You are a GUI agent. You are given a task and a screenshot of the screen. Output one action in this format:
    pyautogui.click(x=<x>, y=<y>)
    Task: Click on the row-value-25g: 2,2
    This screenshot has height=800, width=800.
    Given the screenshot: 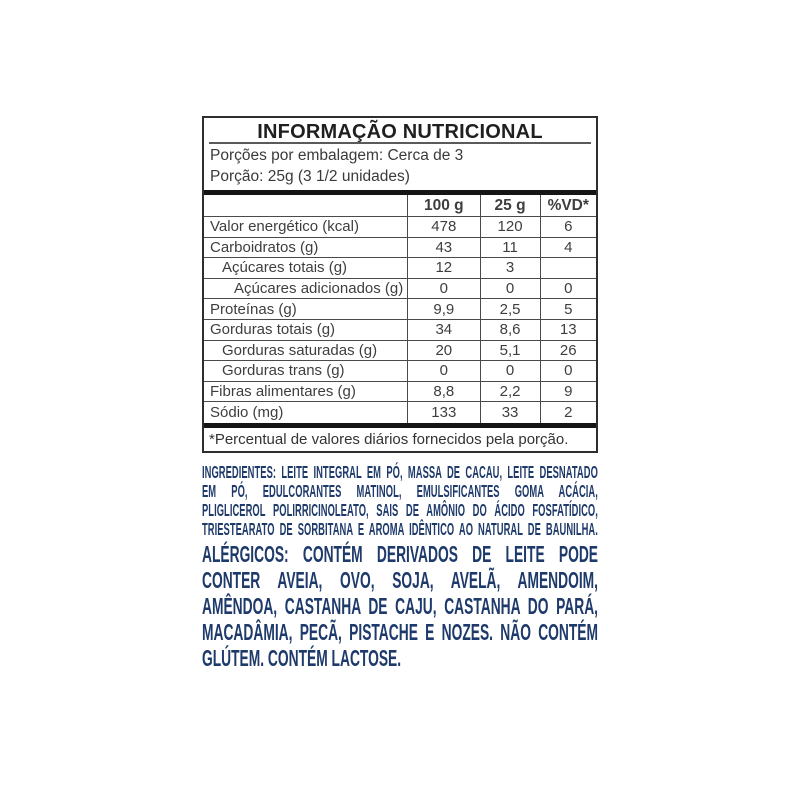 What is the action you would take?
    pyautogui.click(x=509, y=391)
    